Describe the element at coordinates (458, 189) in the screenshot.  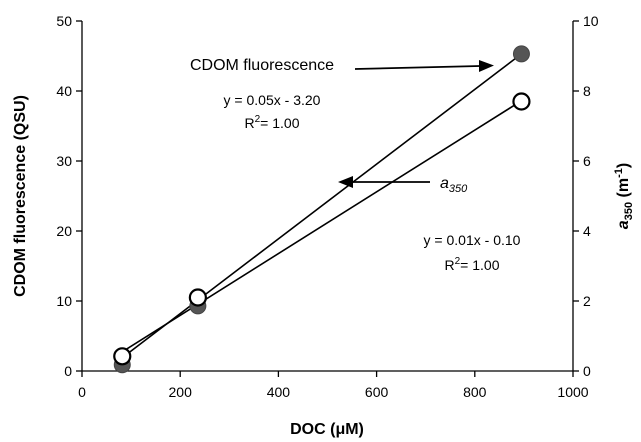
I see `series-label-a350-subscript: 350` at that location.